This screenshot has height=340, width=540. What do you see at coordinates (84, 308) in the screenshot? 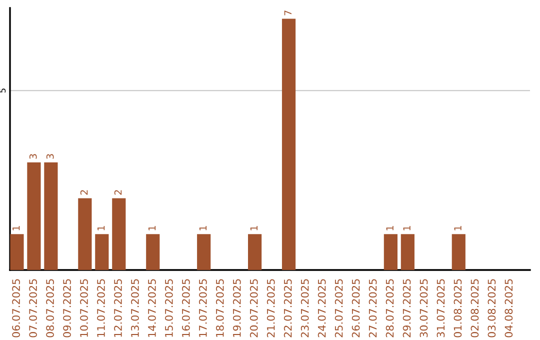
I see `x-tick-label: 10.07.2025` at bounding box center [84, 308].